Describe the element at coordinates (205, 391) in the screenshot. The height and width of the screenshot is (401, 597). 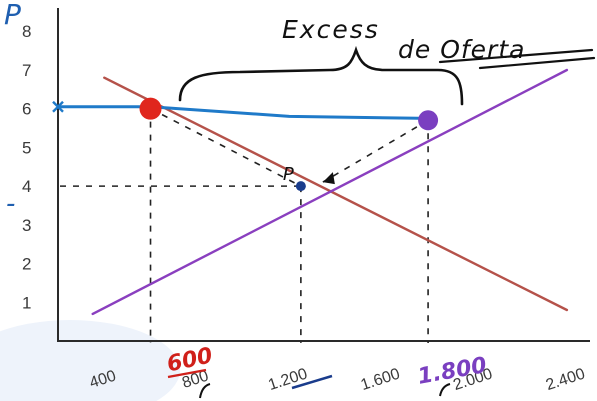
I see `bottom-brace-left` at that location.